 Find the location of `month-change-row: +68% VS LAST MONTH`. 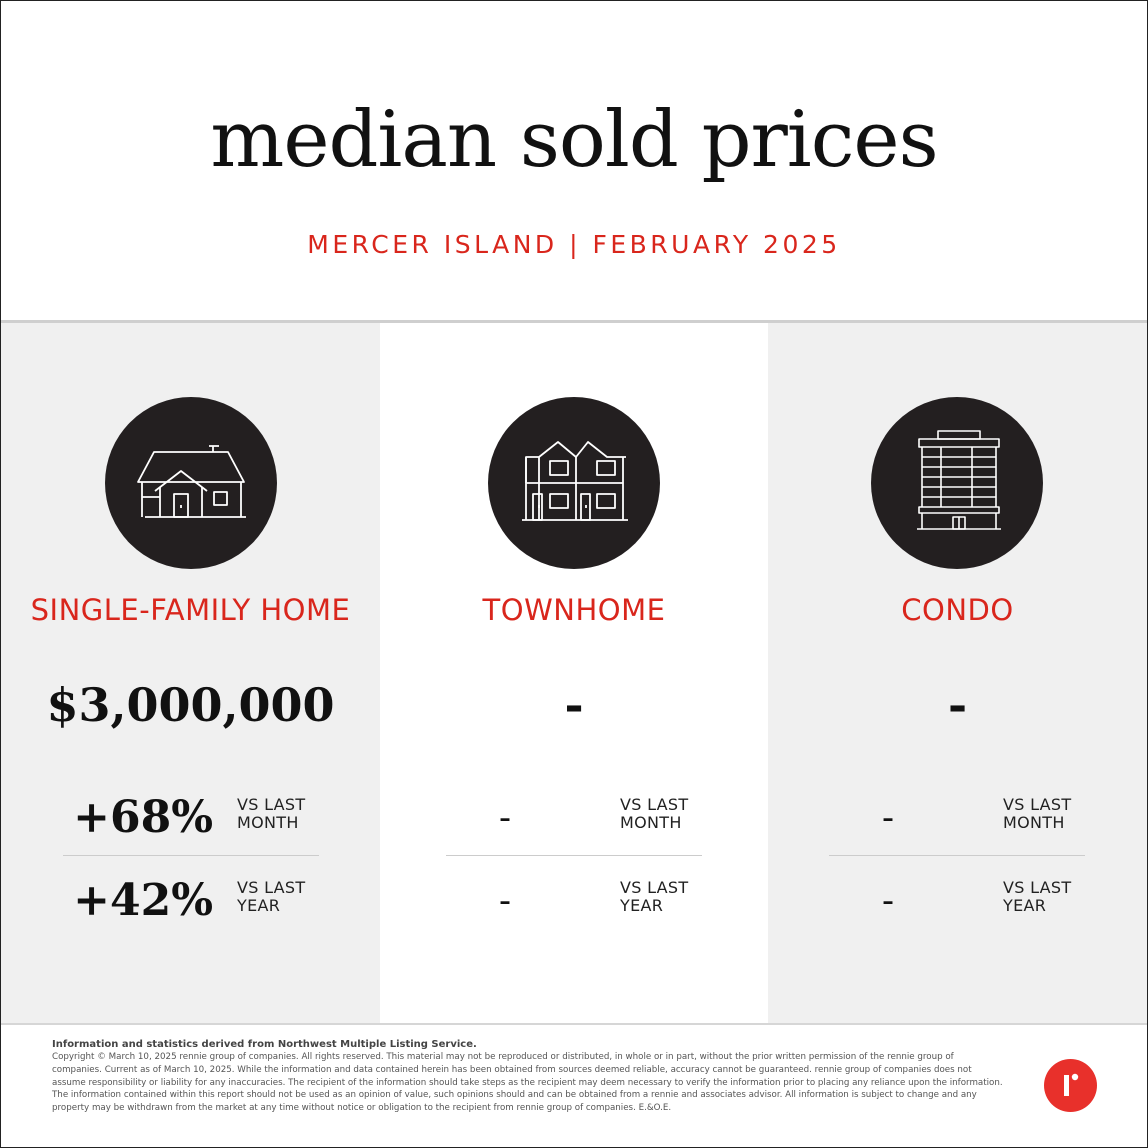

month-change-row: +68% VS LAST MONTH is located at coordinates (193, 818).